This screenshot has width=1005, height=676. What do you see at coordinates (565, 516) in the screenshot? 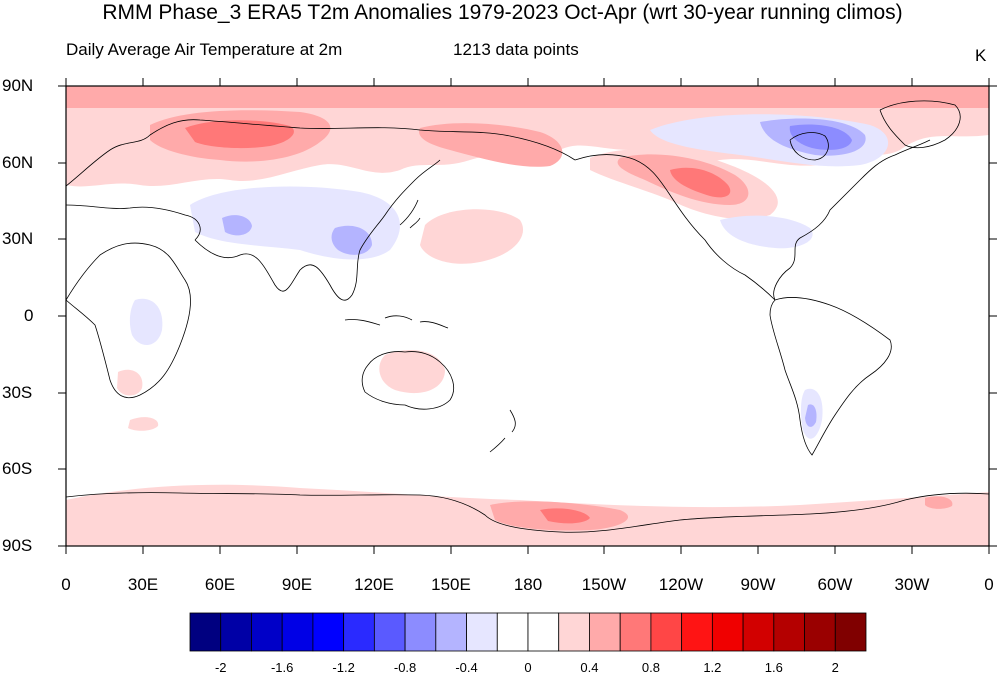
I see `anomaly-region-ross-core` at bounding box center [565, 516].